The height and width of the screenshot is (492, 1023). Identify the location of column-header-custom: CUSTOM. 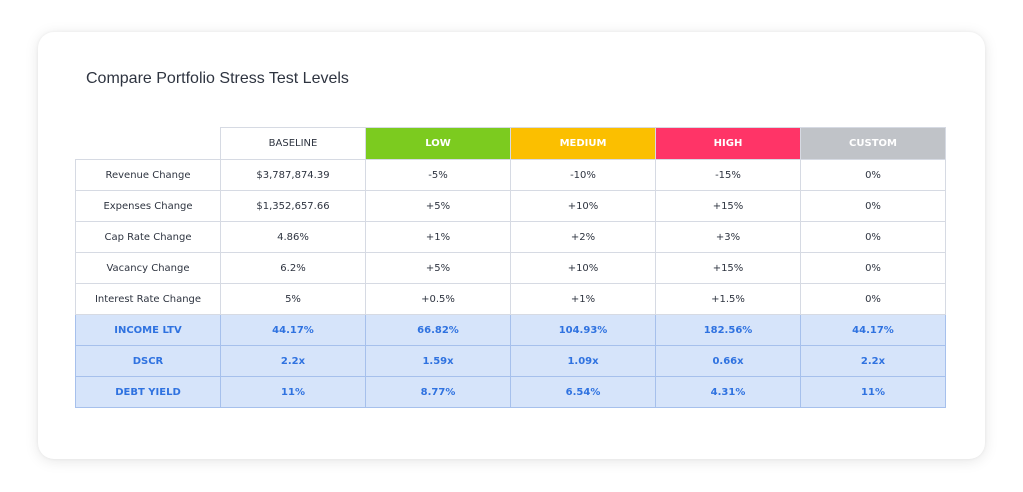
(873, 143).